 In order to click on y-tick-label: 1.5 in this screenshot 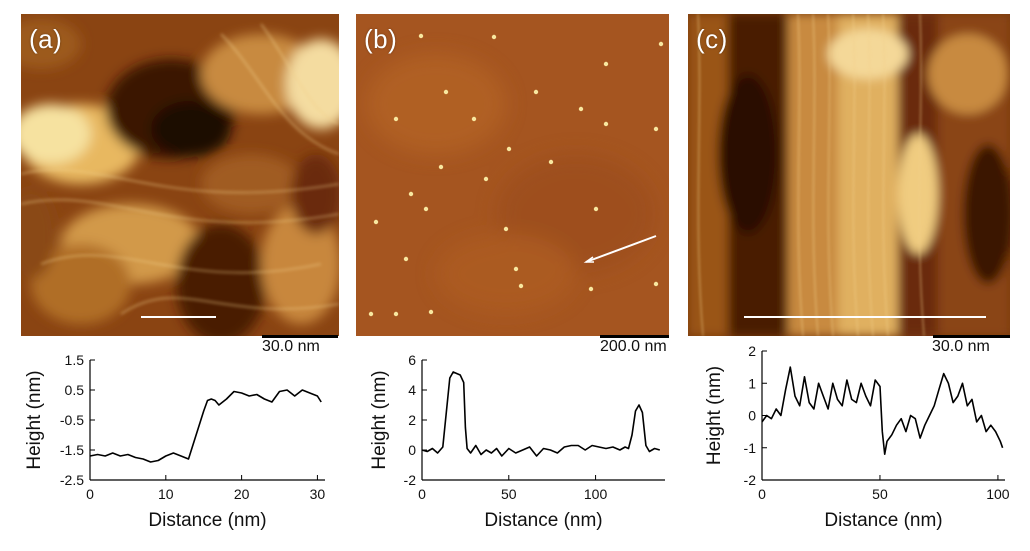, I will do `click(75, 360)`.